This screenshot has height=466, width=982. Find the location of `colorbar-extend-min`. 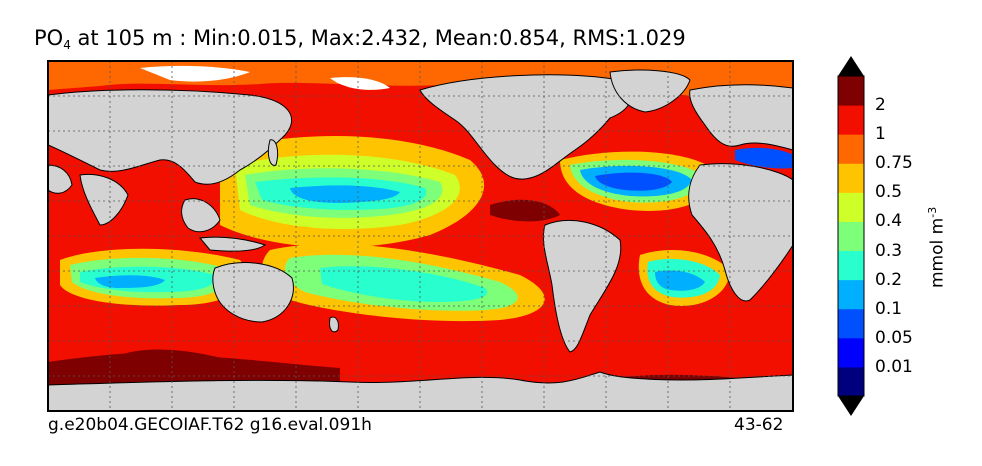

colorbar-extend-min is located at coordinates (851, 406).